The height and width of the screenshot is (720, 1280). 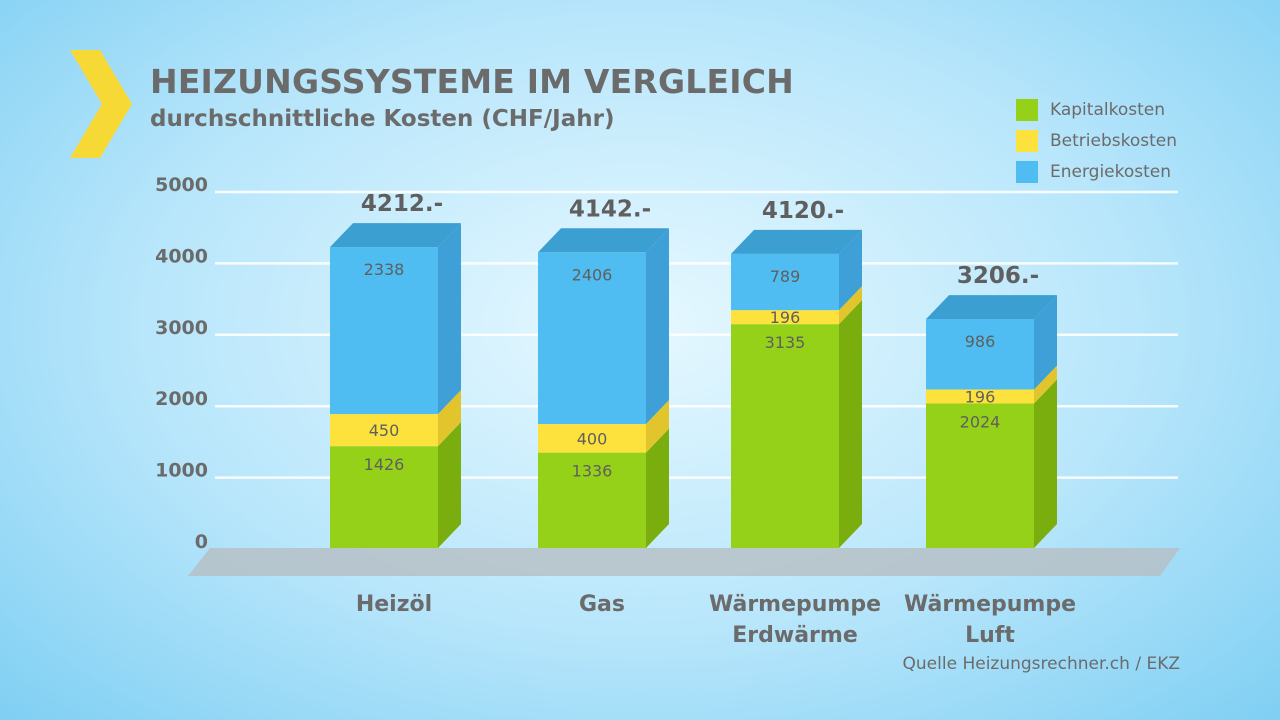 I want to click on total-label: 4120.-, so click(x=803, y=211).